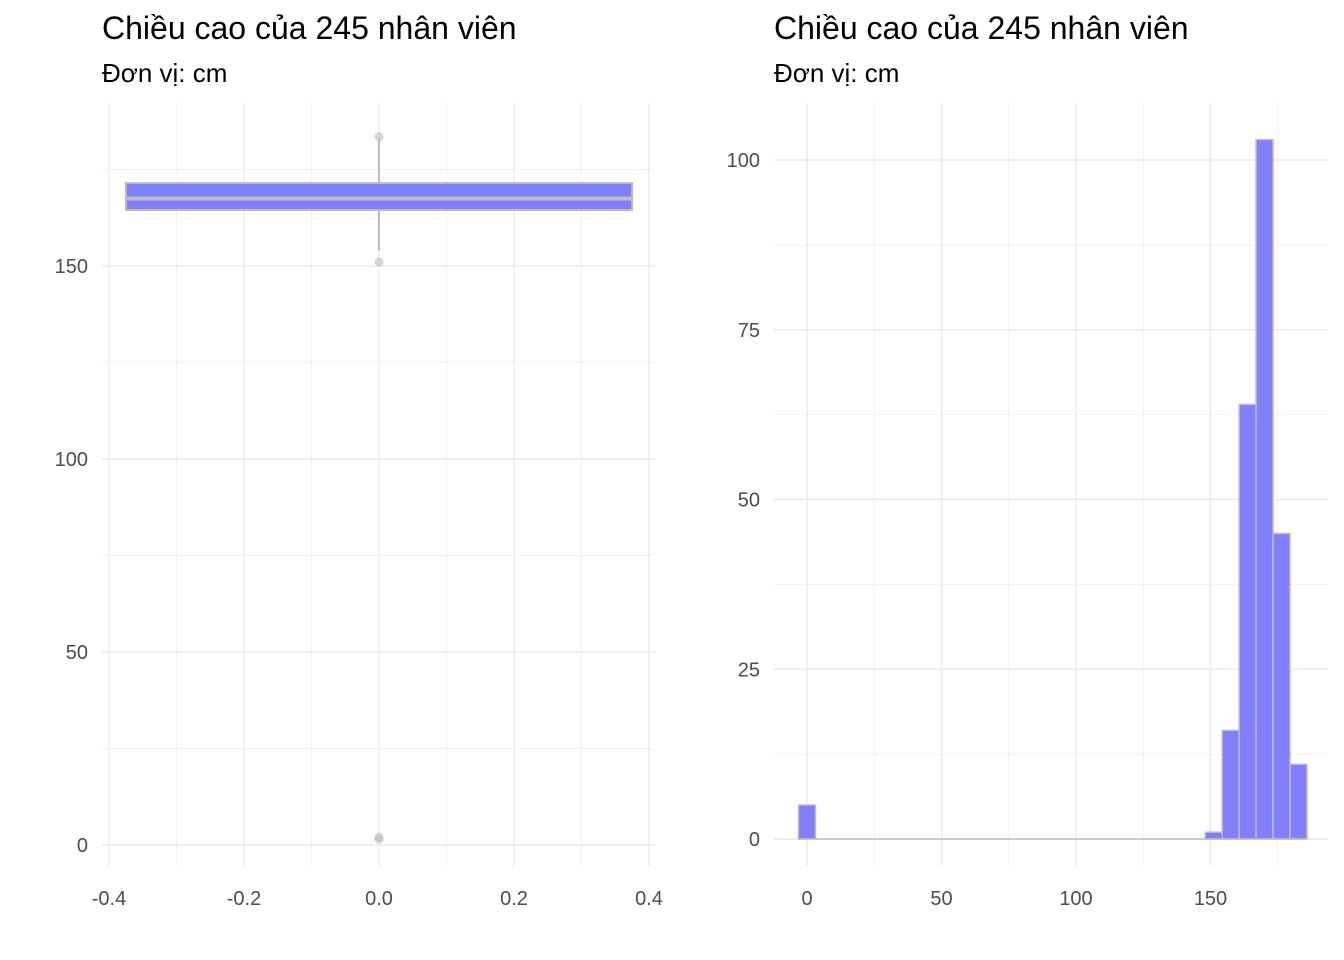  I want to click on boxplot-subtitle: Đơn vị: cm, so click(165, 73).